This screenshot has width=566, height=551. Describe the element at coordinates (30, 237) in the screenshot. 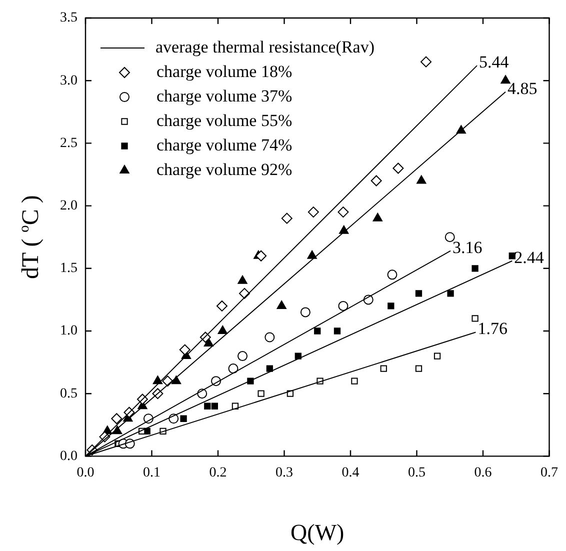

I see `y-axis-title: dT ( oC )` at that location.